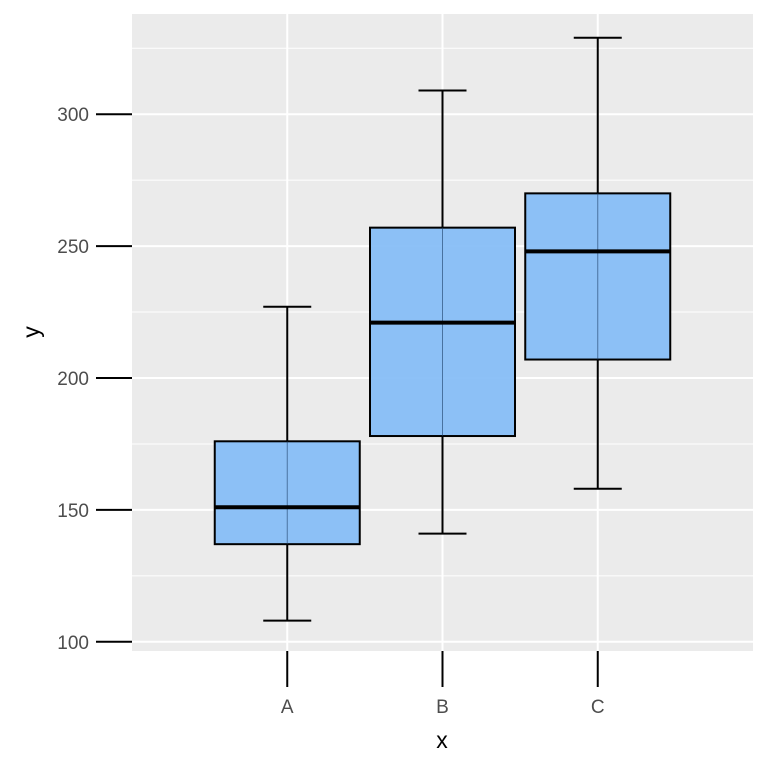 Image resolution: width=768 pixels, height=768 pixels. What do you see at coordinates (73, 511) in the screenshot?
I see `y-tick-label: 150` at bounding box center [73, 511].